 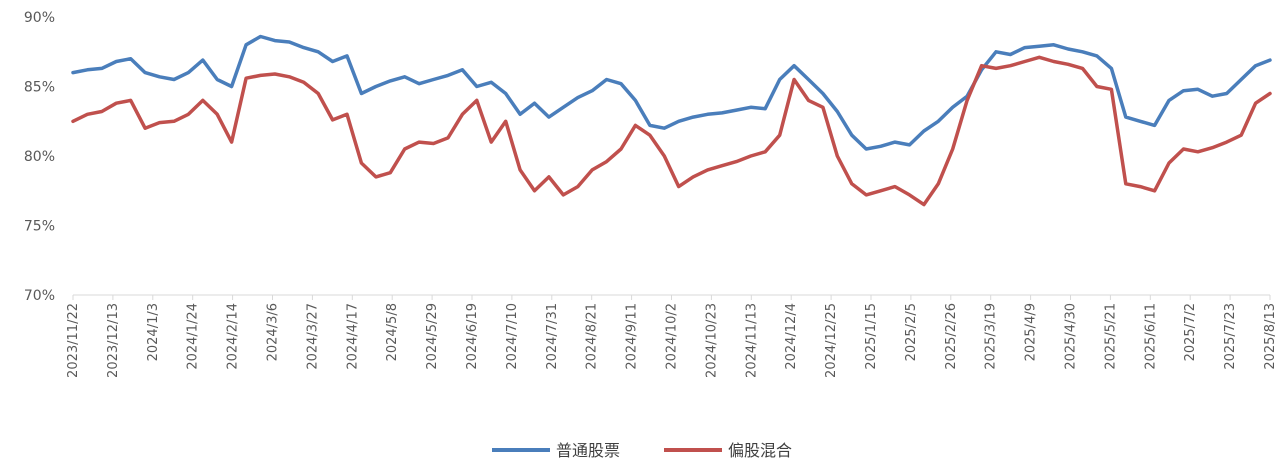 I want to click on x-tick-label: 2024/1/3, so click(x=153, y=332).